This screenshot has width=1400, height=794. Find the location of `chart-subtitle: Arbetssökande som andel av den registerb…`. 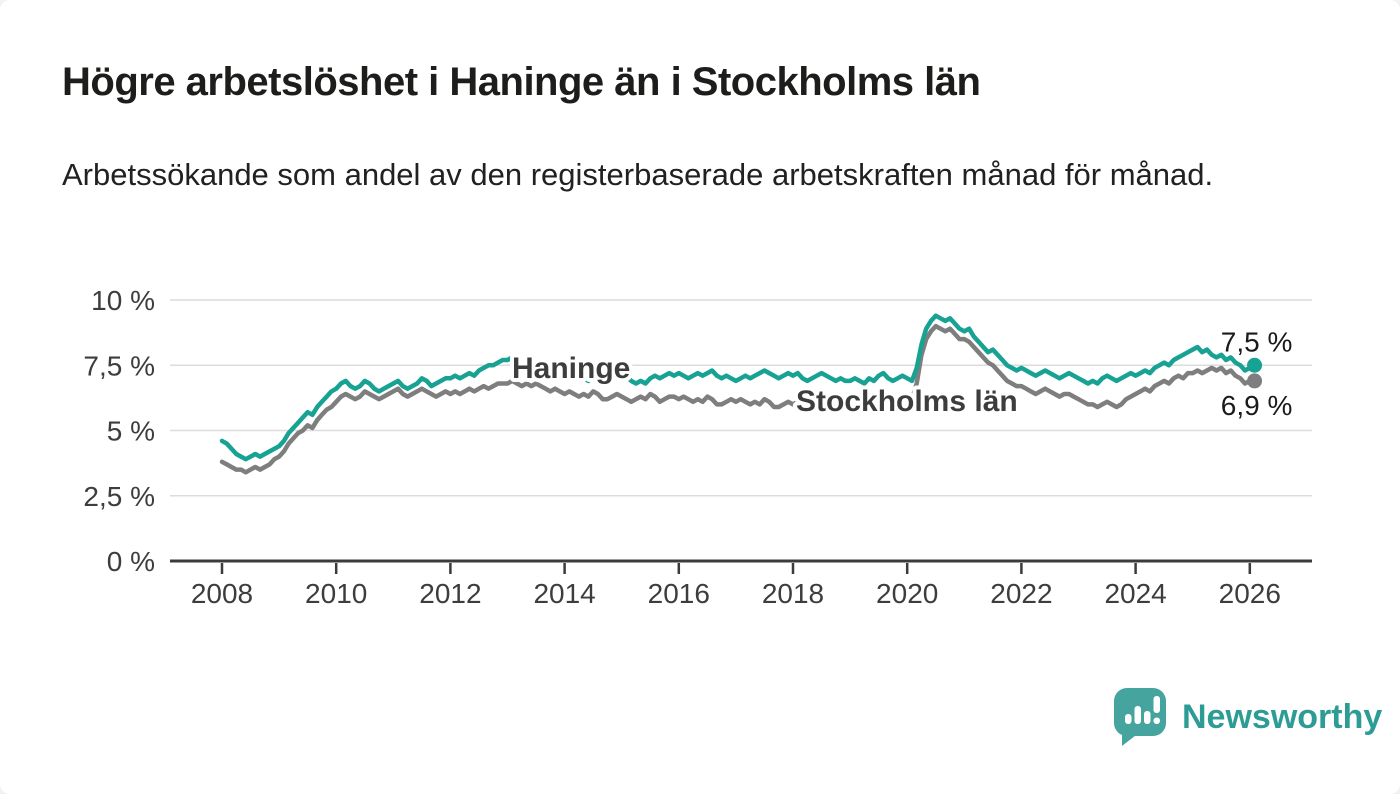

chart-subtitle: Arbetssökande som andel av den registerb… is located at coordinates (638, 174).